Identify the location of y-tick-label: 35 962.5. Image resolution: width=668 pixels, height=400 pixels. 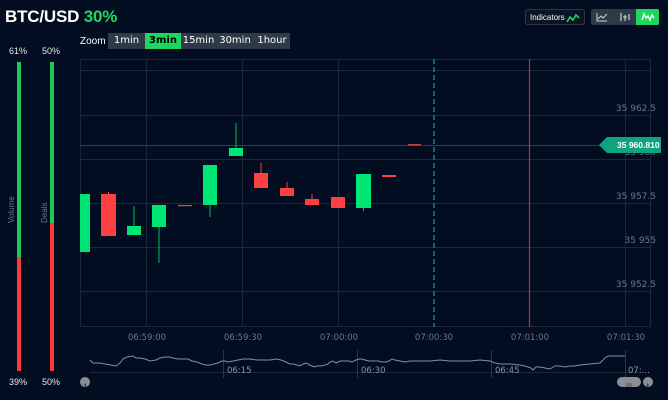
(635, 109).